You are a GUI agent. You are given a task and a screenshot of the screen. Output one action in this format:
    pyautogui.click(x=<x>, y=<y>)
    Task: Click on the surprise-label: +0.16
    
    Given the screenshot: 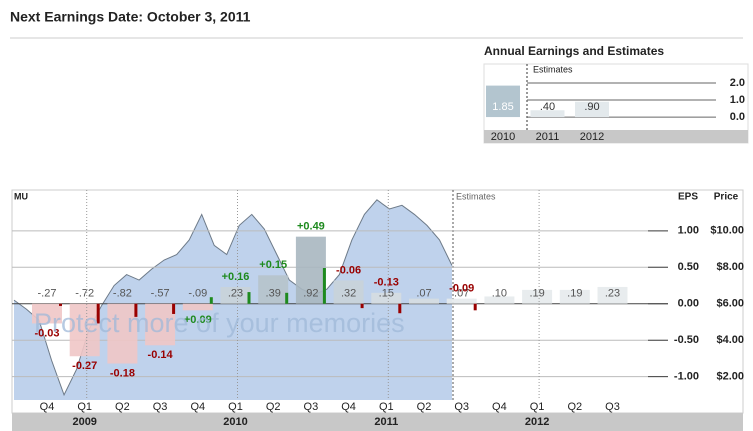 What is the action you would take?
    pyautogui.click(x=236, y=277)
    